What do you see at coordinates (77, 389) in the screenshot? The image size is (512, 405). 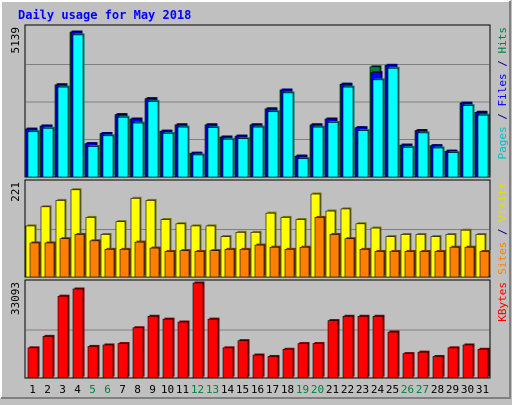 I see `x-tick-label: 4` at bounding box center [77, 389].